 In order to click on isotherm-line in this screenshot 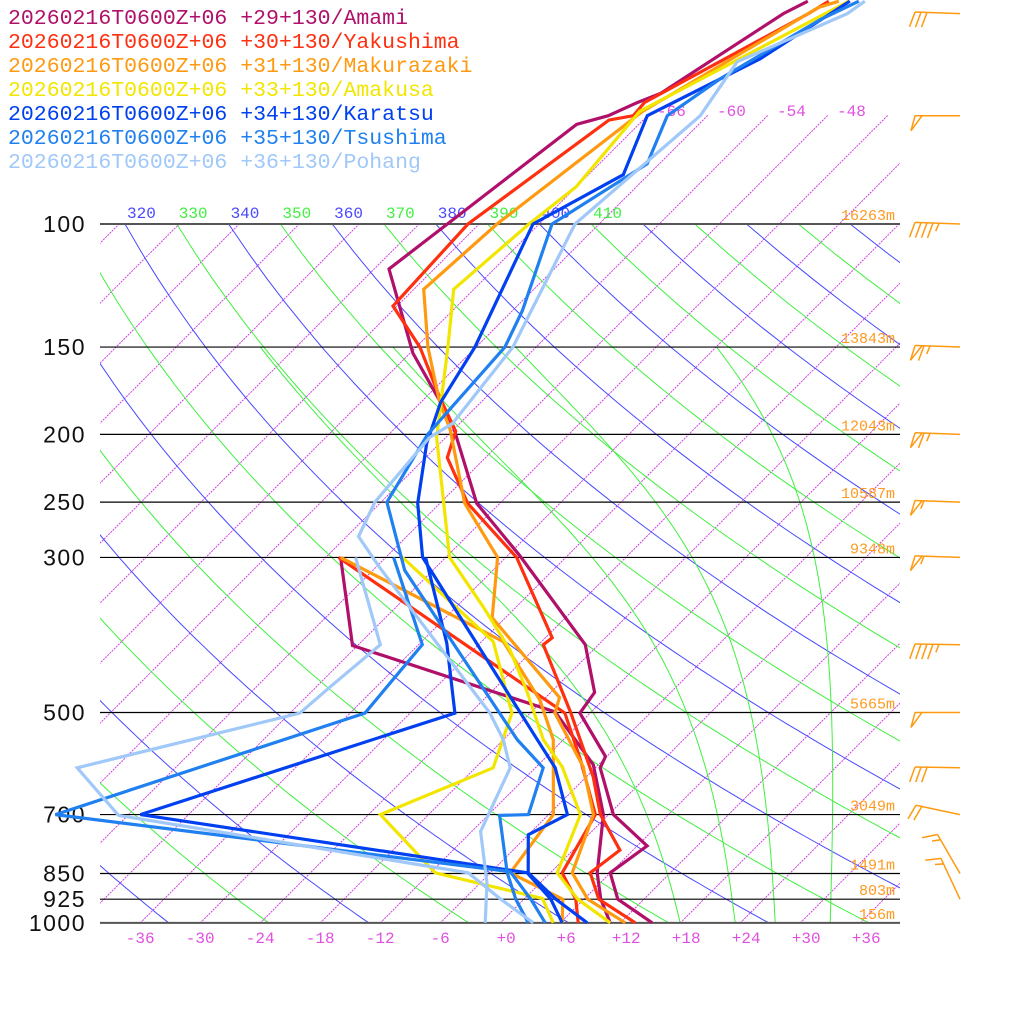, I will do `click(260, 384)`.